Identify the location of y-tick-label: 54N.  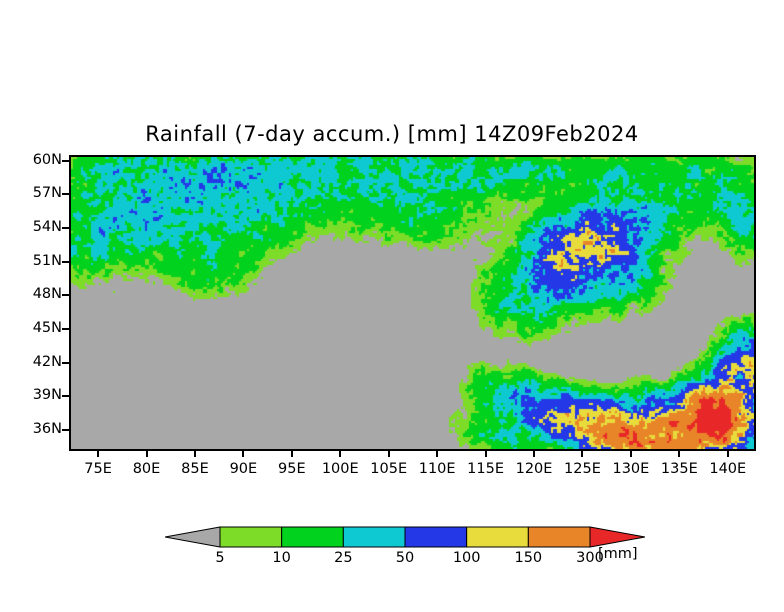
(47, 227).